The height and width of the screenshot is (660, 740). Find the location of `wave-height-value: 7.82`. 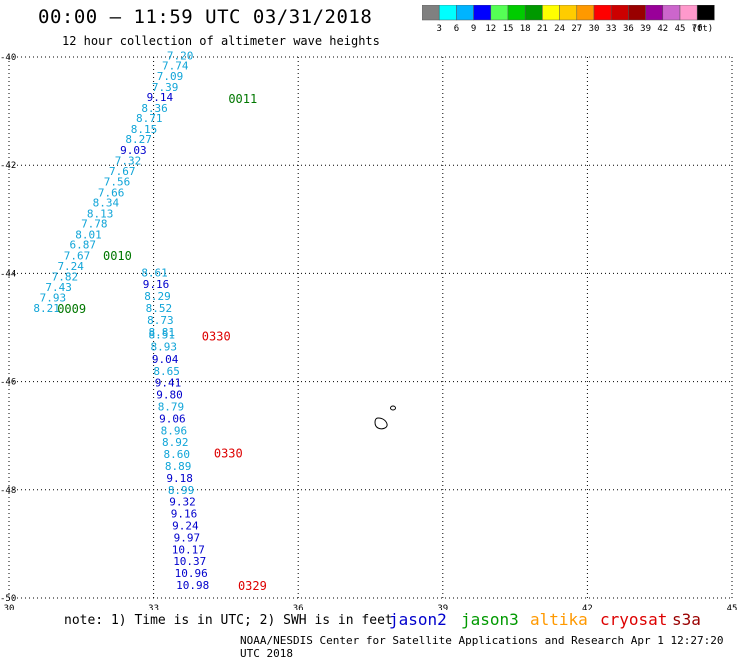

wave-height-value: 7.82 is located at coordinates (65, 277).